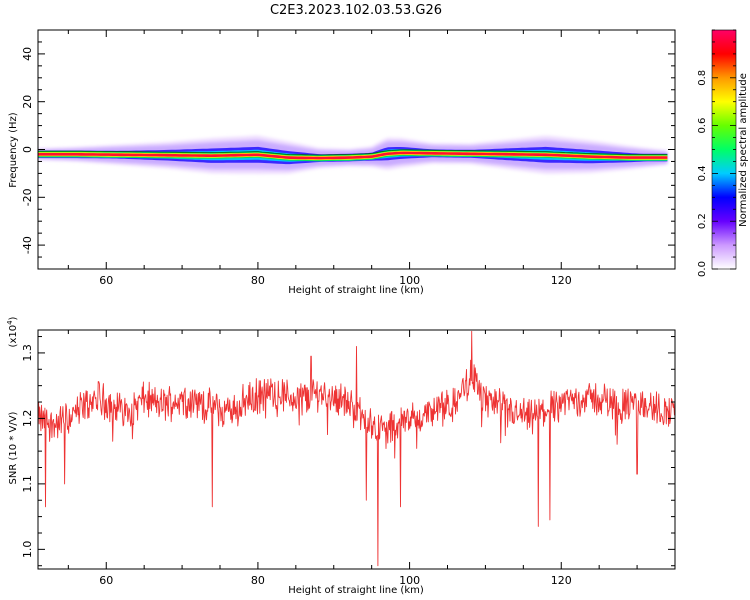  What do you see at coordinates (561, 280) in the screenshot?
I see `spectrogram-xtick-label: 120` at bounding box center [561, 280].